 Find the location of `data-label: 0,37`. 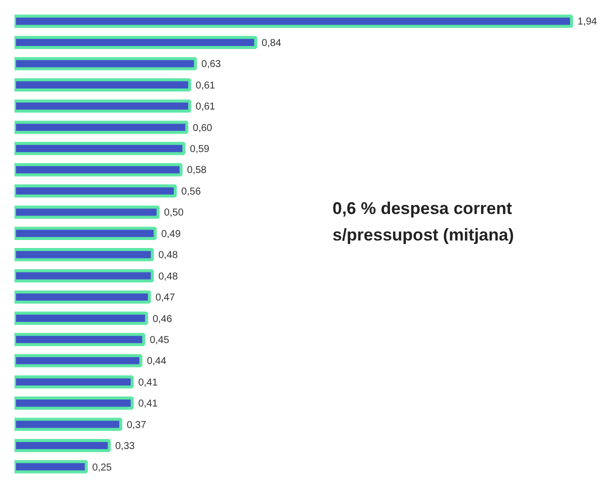

data-label: 0,37 is located at coordinates (136, 425).